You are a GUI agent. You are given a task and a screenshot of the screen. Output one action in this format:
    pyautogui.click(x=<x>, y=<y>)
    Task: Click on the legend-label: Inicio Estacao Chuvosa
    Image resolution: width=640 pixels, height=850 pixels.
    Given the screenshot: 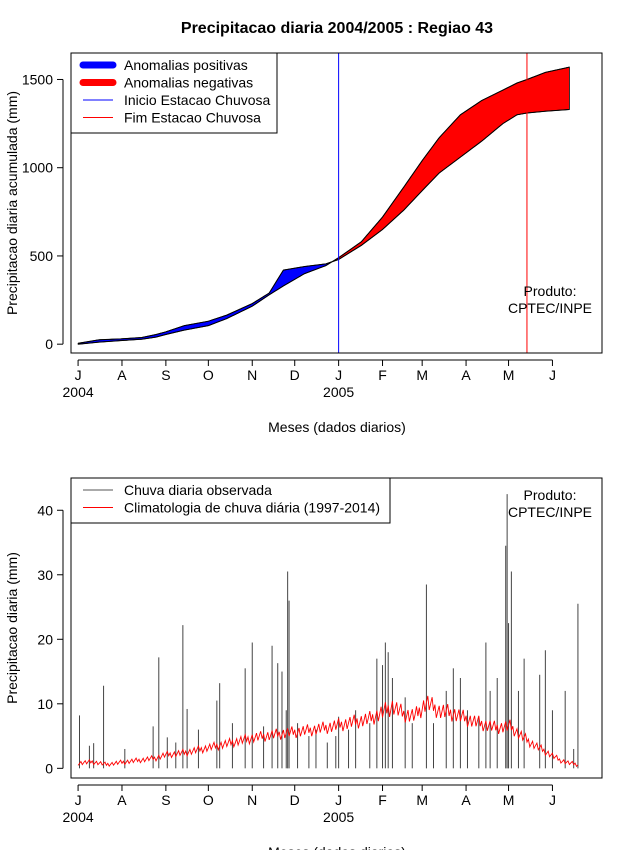 What is the action you would take?
    pyautogui.click(x=197, y=100)
    